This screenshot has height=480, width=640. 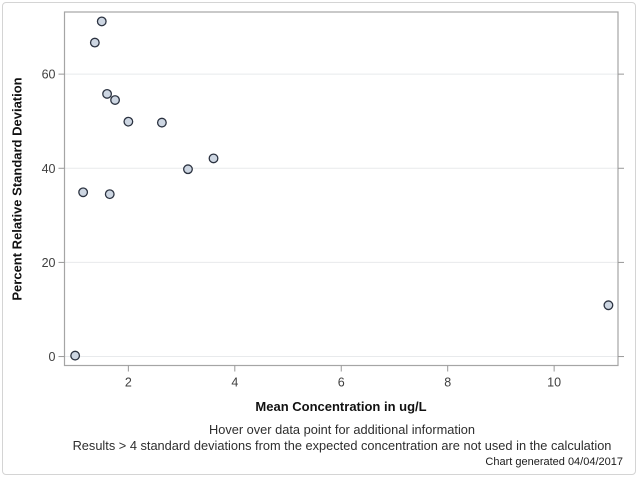 What do you see at coordinates (49, 263) in the screenshot?
I see `y-tick-label: 20` at bounding box center [49, 263].